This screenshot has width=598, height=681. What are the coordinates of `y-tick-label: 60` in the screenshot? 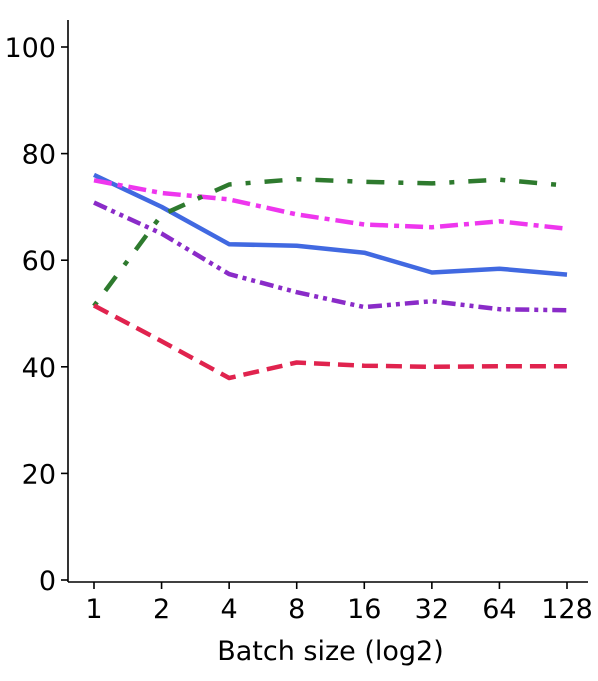 It's located at (39, 261).